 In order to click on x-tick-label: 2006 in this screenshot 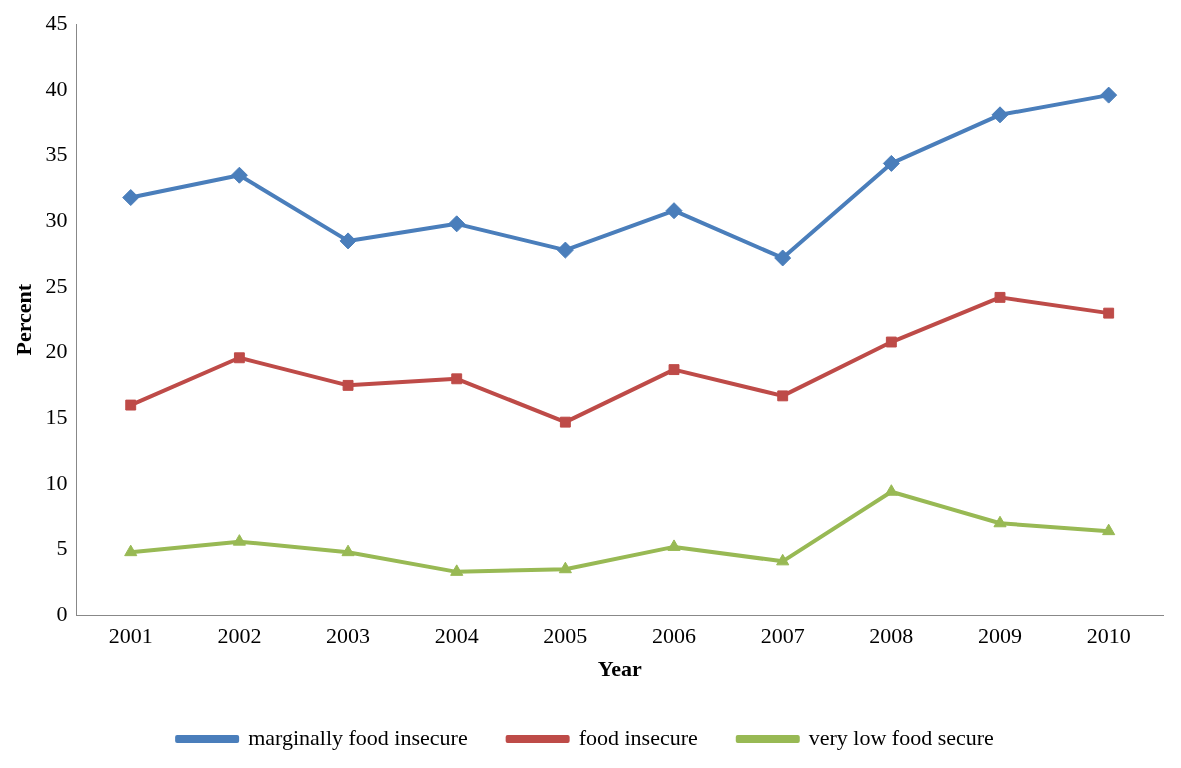, I will do `click(674, 636)`.